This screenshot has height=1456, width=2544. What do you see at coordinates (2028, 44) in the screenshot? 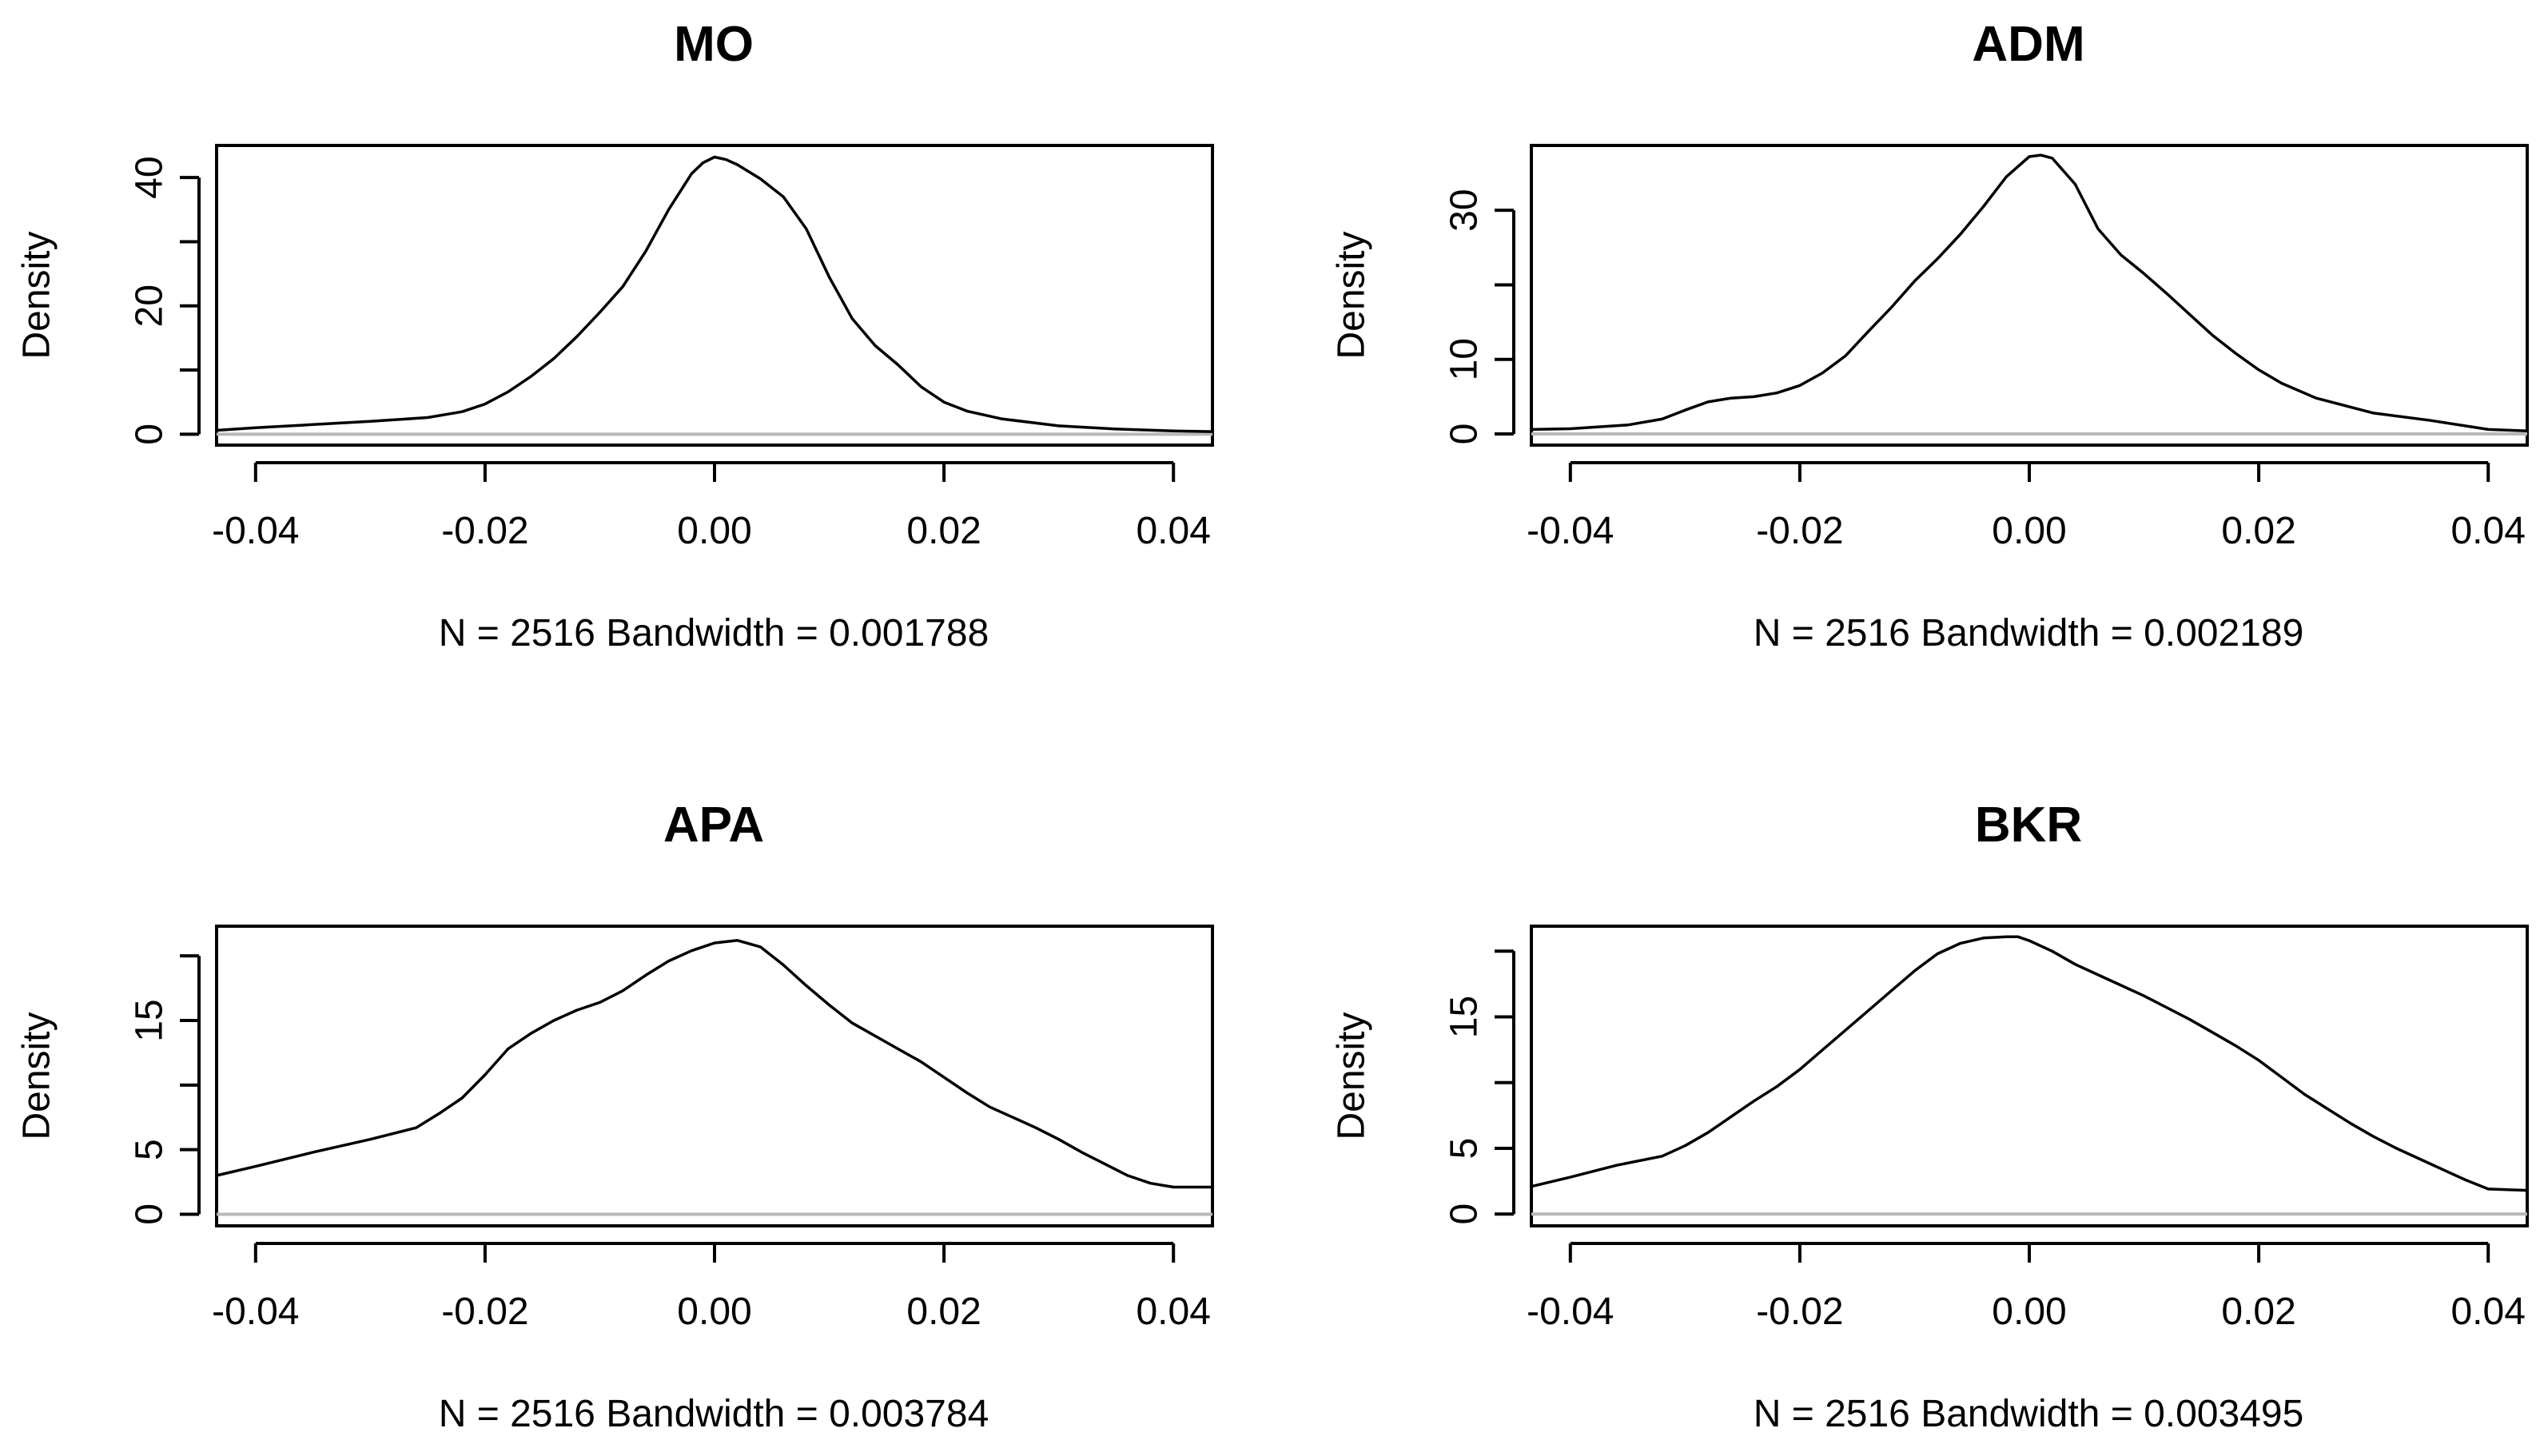
I see `plot-title: ADM` at bounding box center [2028, 44].